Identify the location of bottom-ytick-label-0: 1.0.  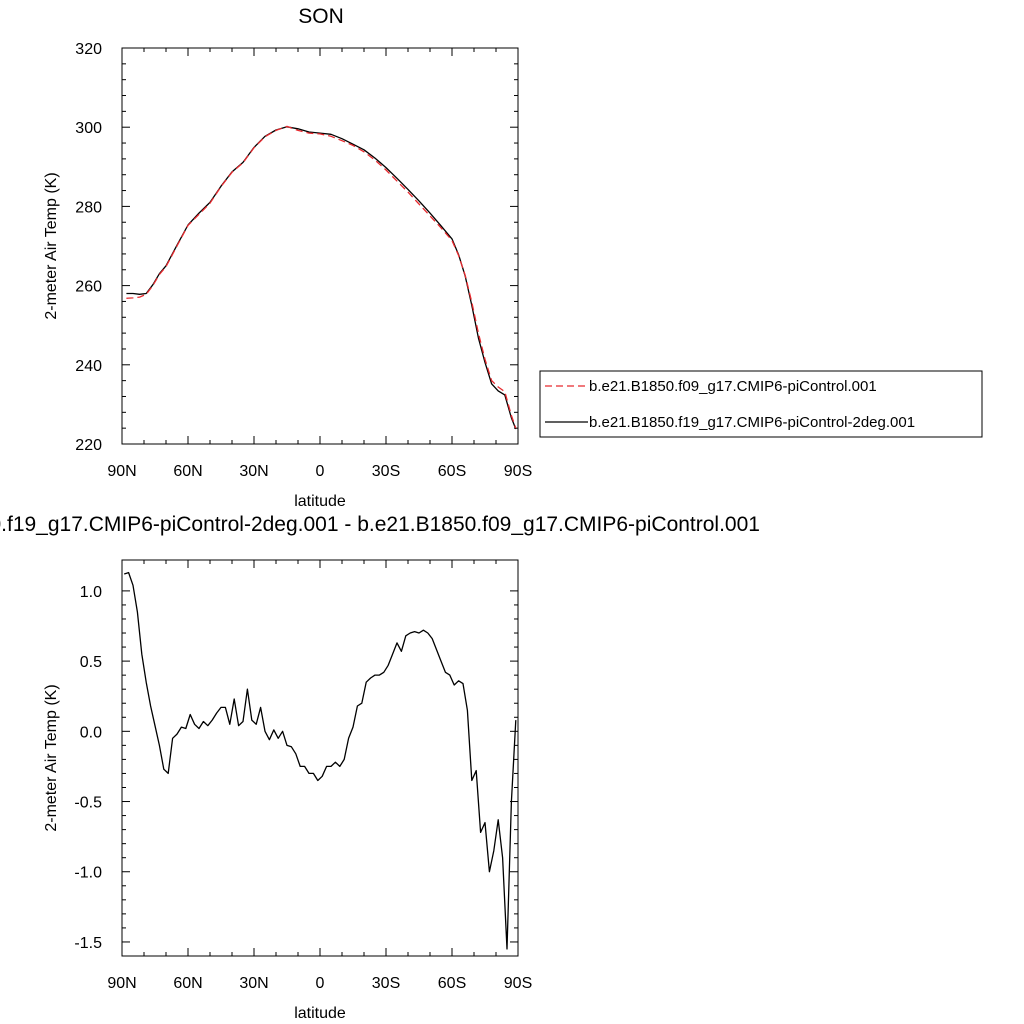
(91, 592).